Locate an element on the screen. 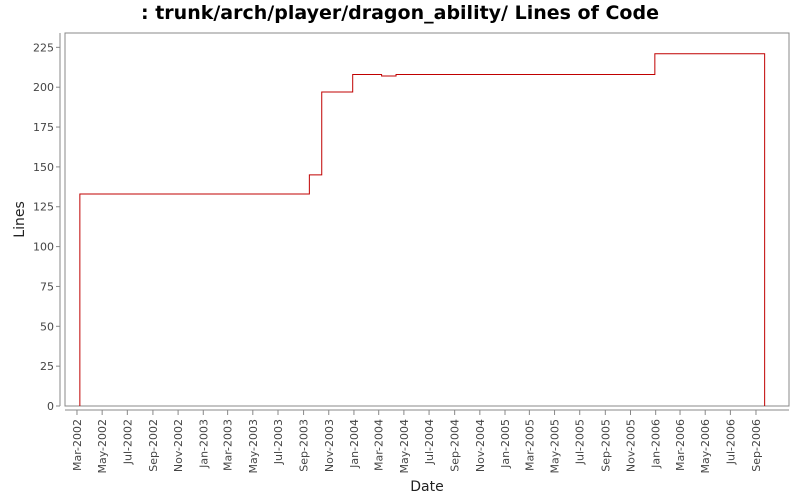 This screenshot has width=800, height=500. x-tick-label: May-2003 is located at coordinates (253, 446).